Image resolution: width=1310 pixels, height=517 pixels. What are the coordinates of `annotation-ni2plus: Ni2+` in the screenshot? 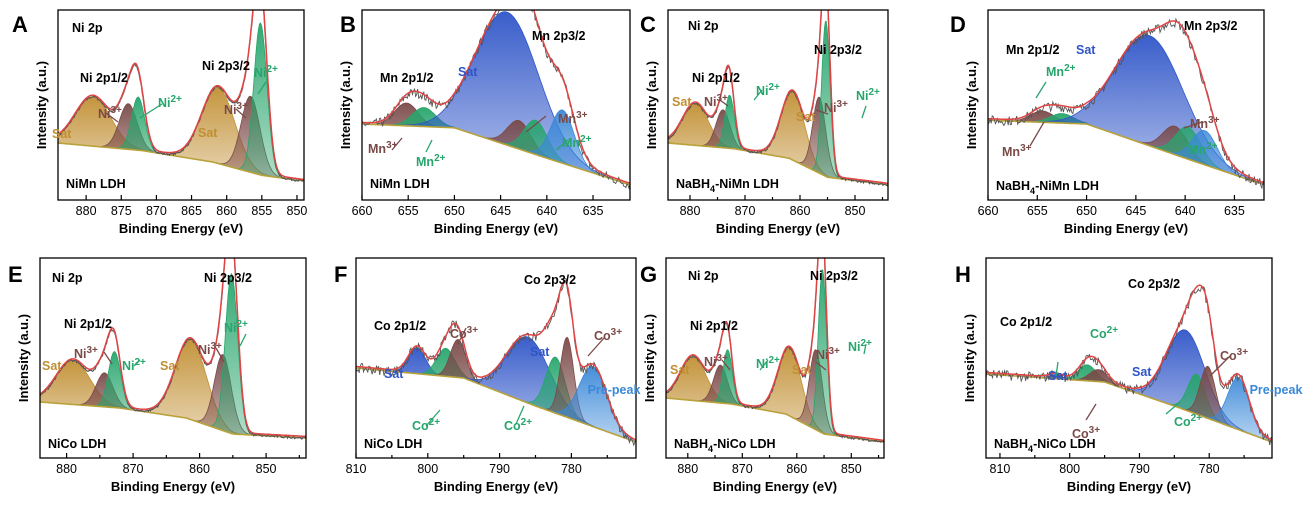 It's located at (134, 365).